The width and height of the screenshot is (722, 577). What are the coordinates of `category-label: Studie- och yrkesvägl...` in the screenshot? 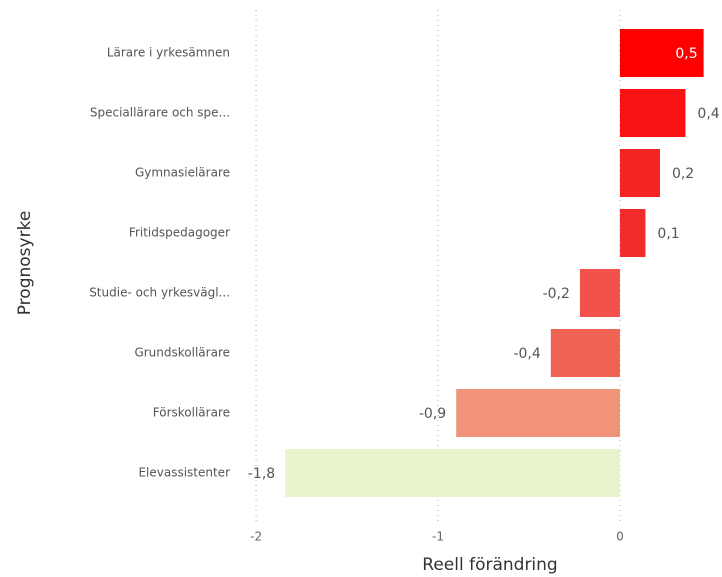 It's located at (159, 293).